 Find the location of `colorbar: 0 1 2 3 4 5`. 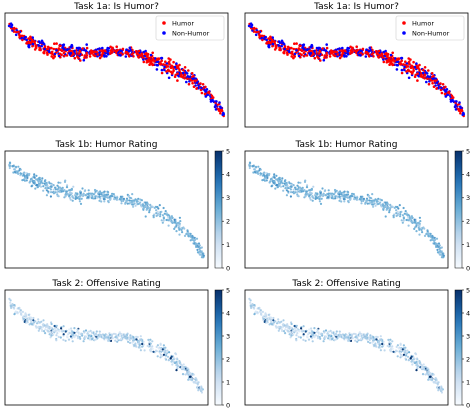

colorbar: 0 1 2 3 4 5 is located at coordinates (222, 347).